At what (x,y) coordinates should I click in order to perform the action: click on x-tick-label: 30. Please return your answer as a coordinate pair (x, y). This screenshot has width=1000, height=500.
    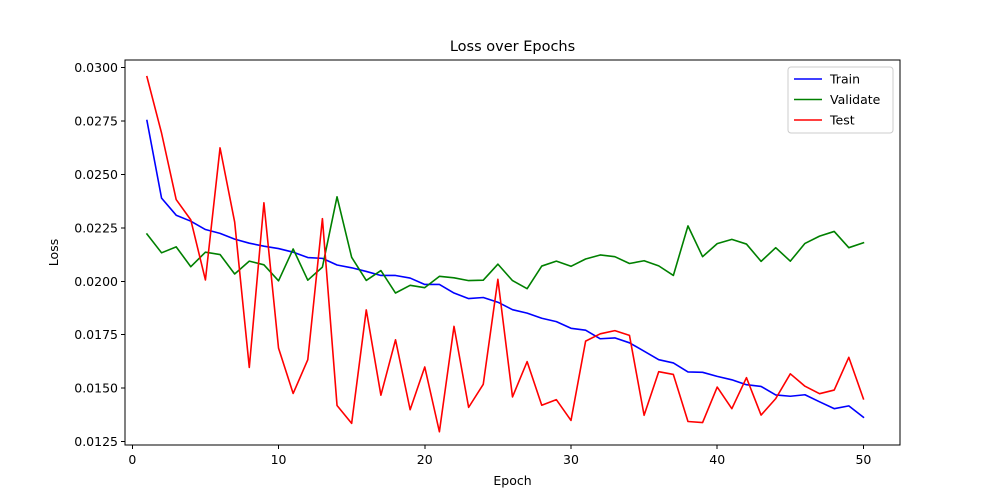
    Looking at the image, I should click on (571, 459).